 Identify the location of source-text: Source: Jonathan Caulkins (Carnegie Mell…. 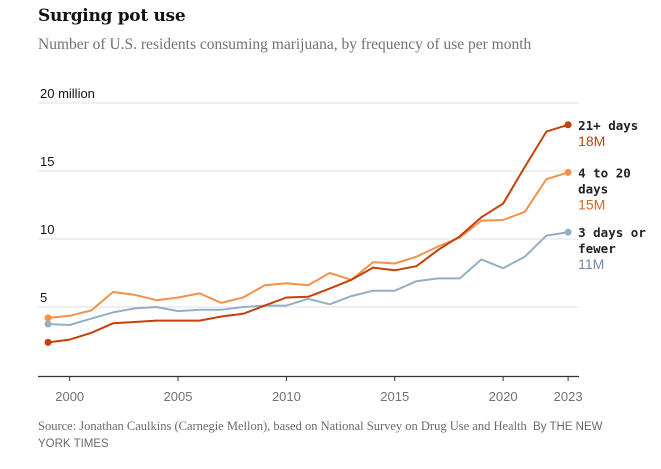
(282, 426).